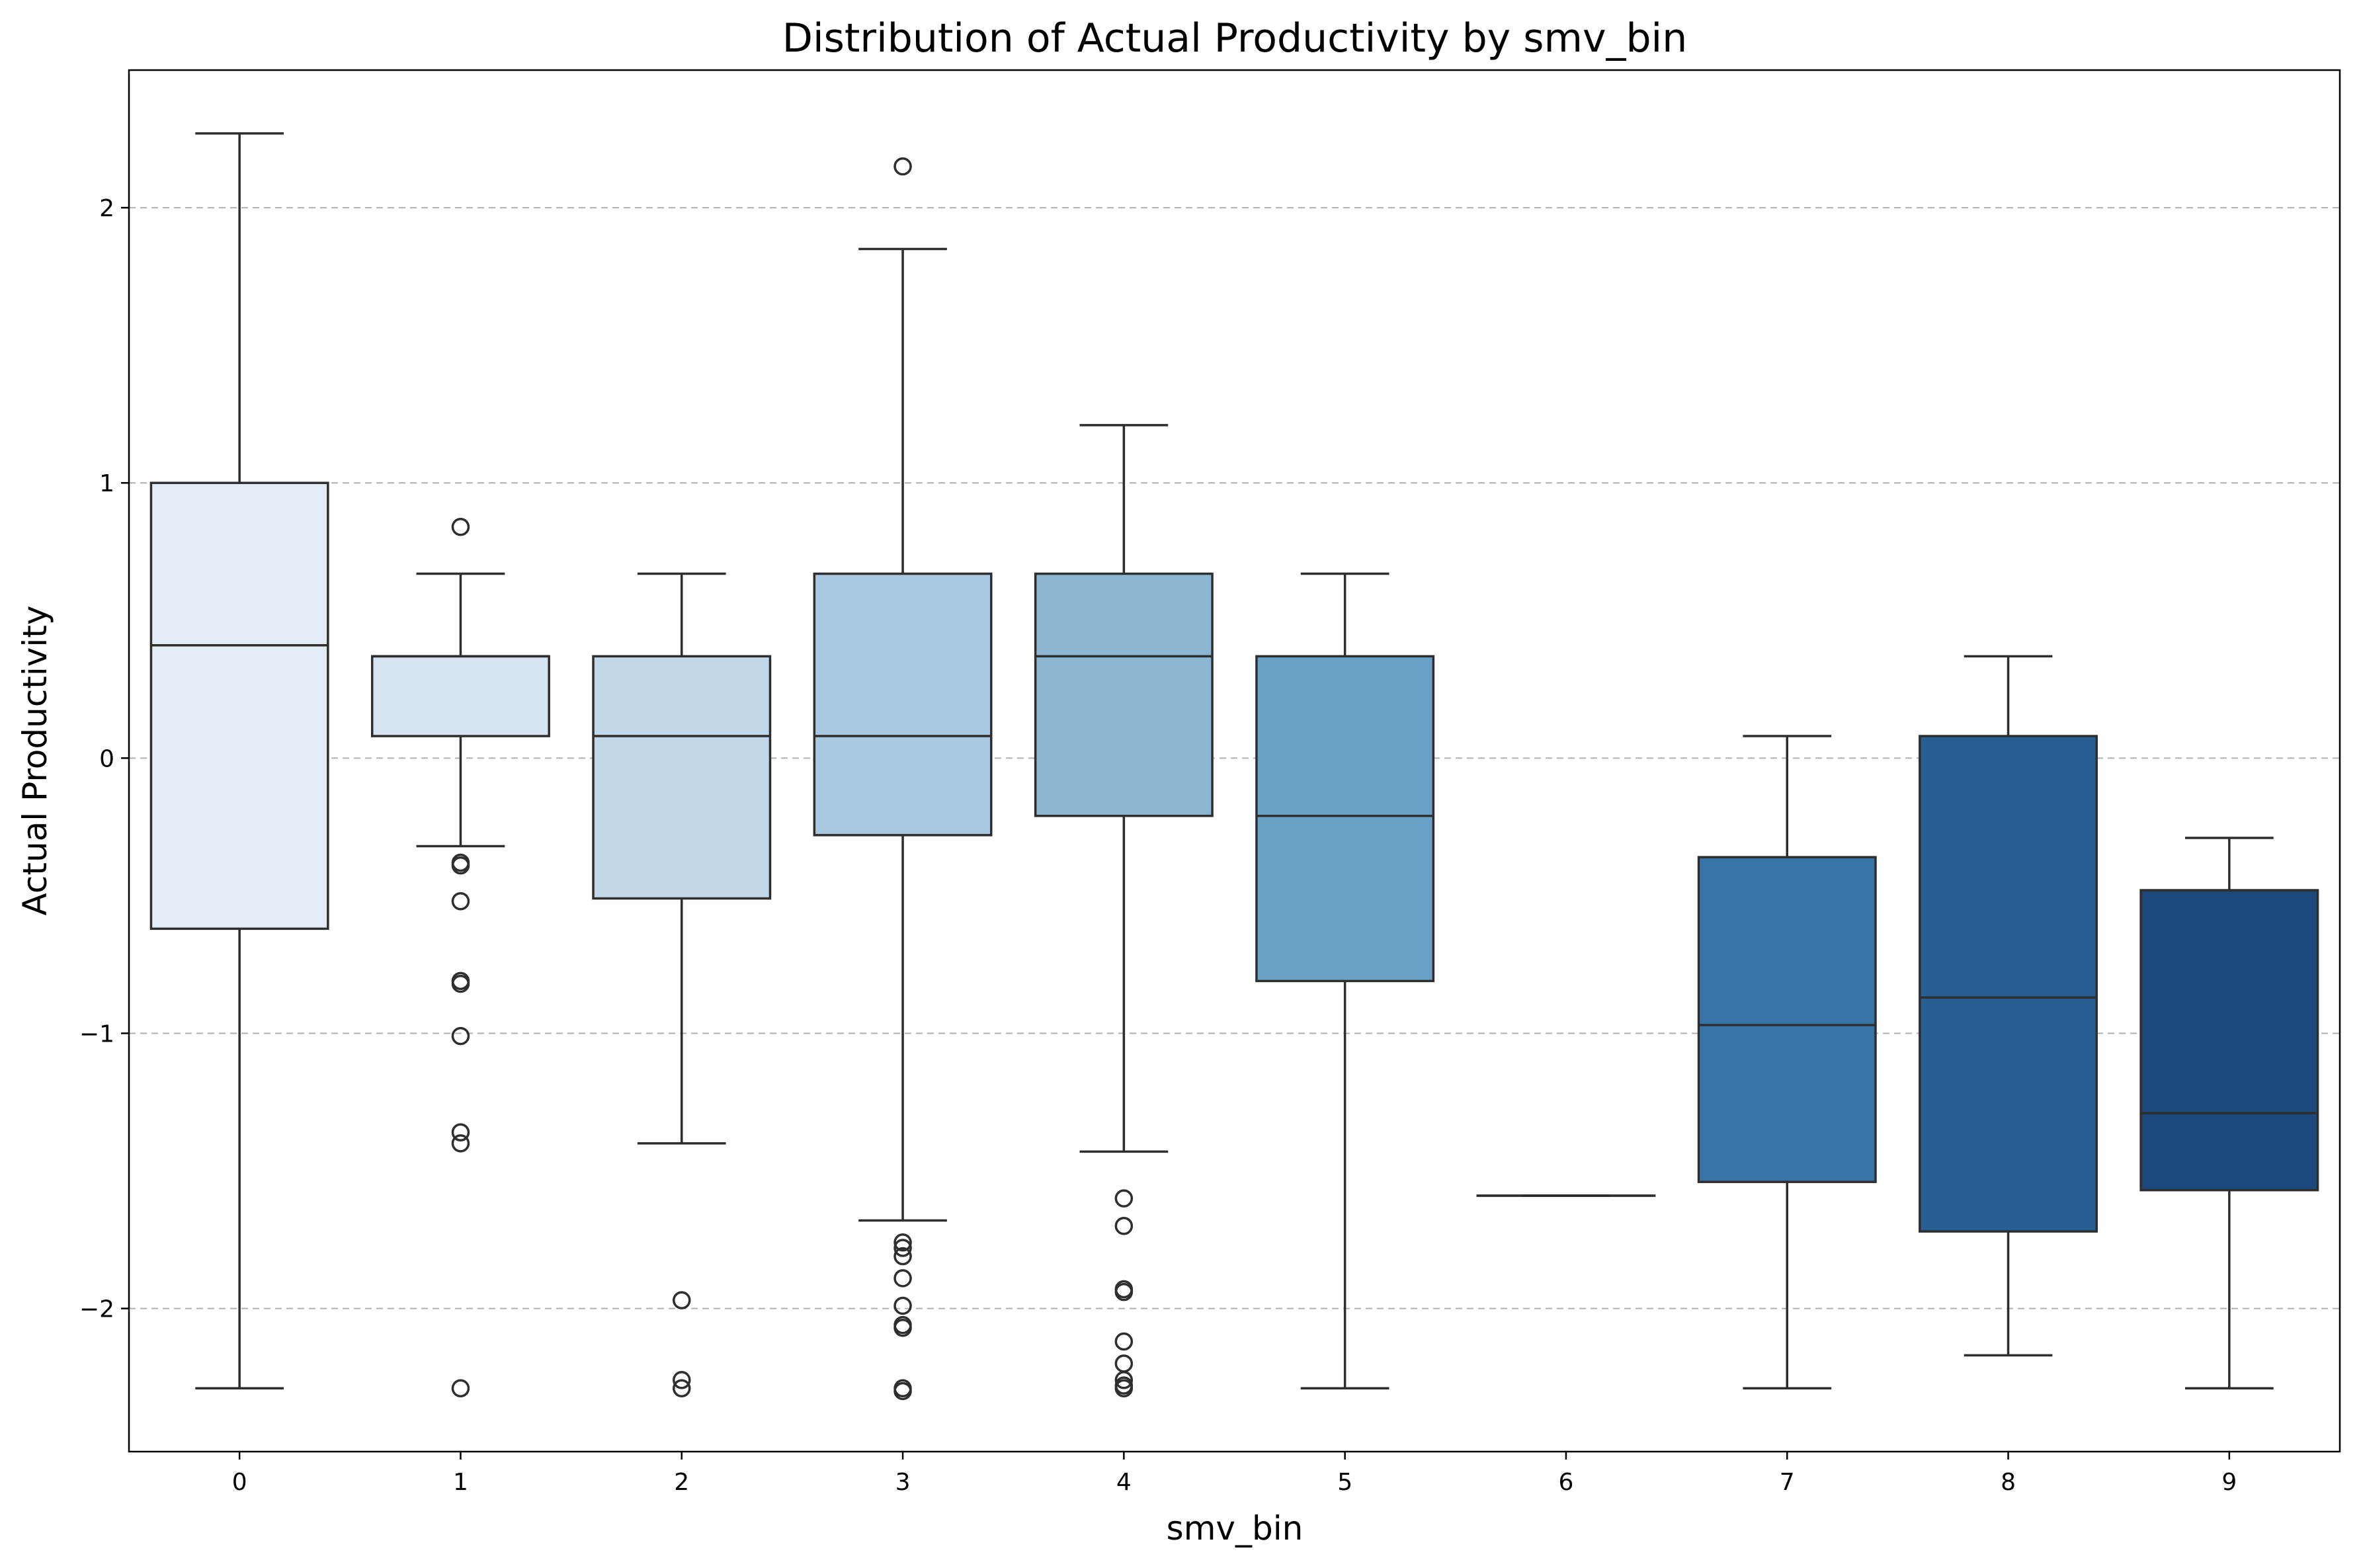 The height and width of the screenshot is (1568, 2361). What do you see at coordinates (1235, 1528) in the screenshot?
I see `x-axis-label: smv_bin` at bounding box center [1235, 1528].